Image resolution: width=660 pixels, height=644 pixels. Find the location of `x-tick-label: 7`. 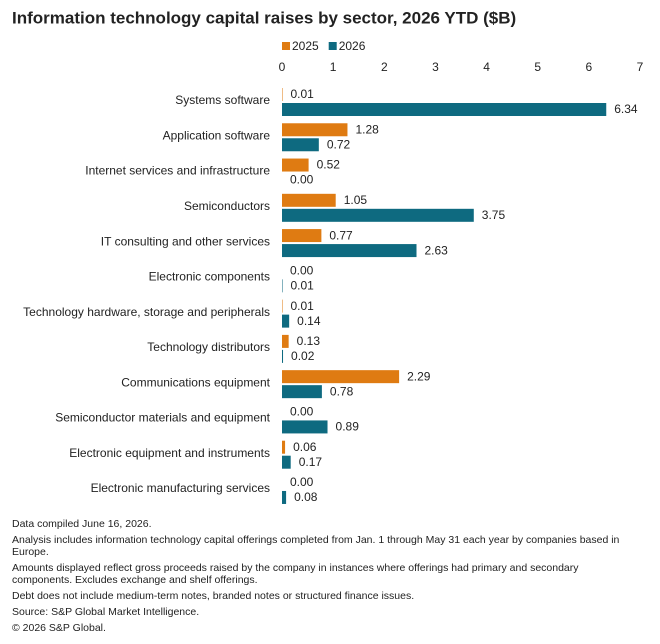

x-tick-label: 7 is located at coordinates (640, 67).